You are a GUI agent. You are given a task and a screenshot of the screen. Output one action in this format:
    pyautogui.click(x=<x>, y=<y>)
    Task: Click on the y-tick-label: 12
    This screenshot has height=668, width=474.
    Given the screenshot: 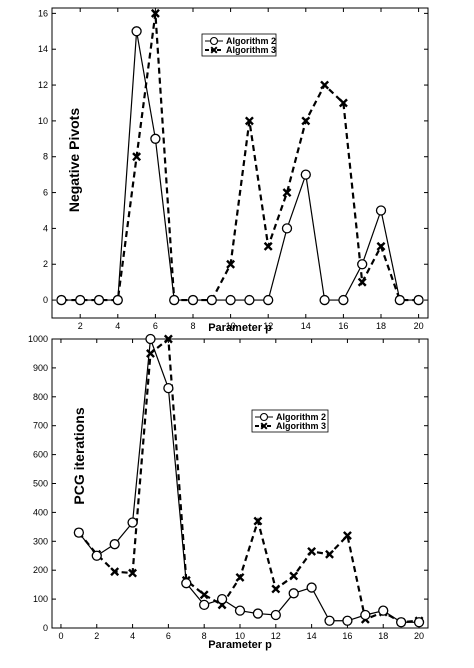 What is the action you would take?
    pyautogui.click(x=43, y=85)
    